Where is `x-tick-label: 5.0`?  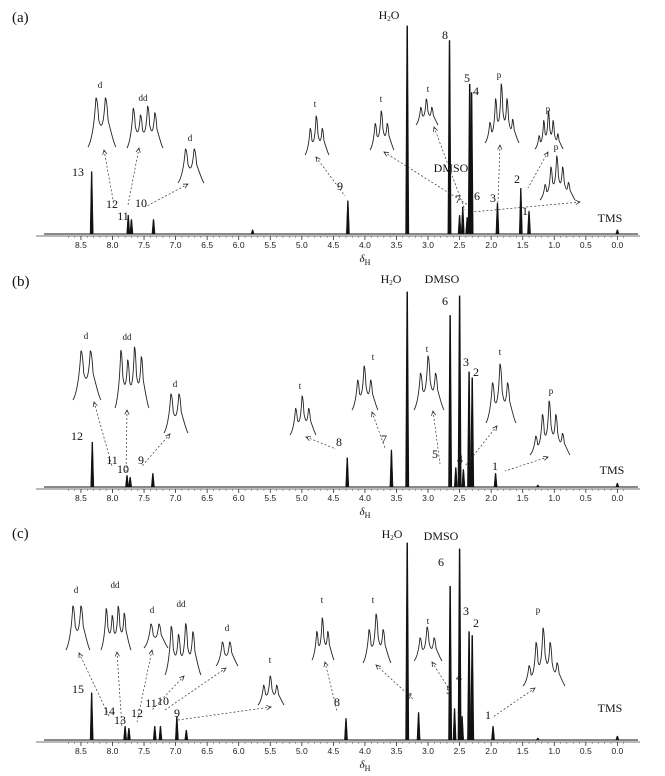 x-tick-label: 5.0 is located at coordinates (302, 498).